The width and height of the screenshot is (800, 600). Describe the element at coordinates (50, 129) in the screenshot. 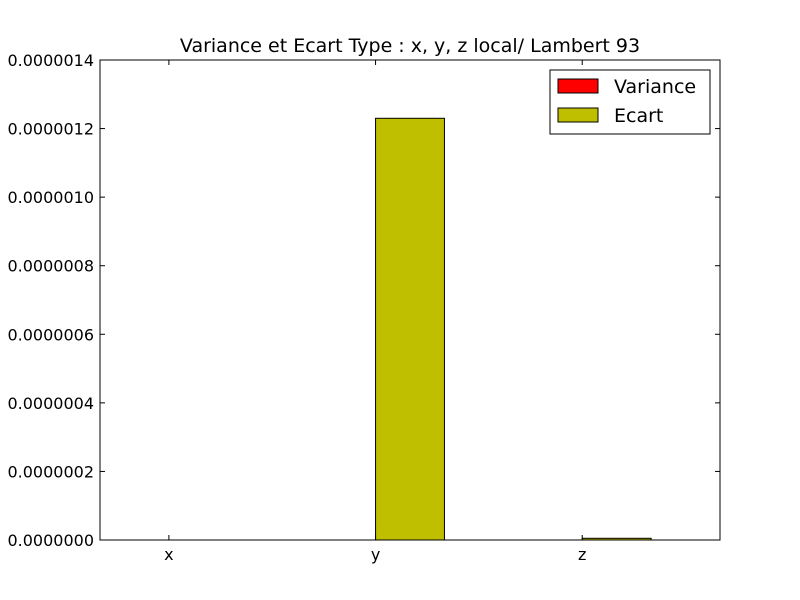

I see `y-tick-label: 0.0000012` at that location.